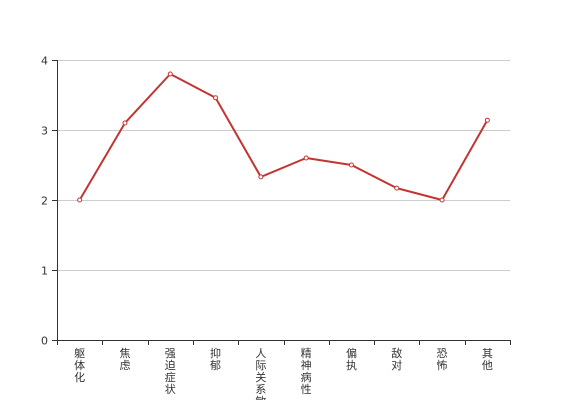 The height and width of the screenshot is (400, 567). What do you see at coordinates (44, 131) in the screenshot?
I see `y-tick-label: 3` at bounding box center [44, 131].